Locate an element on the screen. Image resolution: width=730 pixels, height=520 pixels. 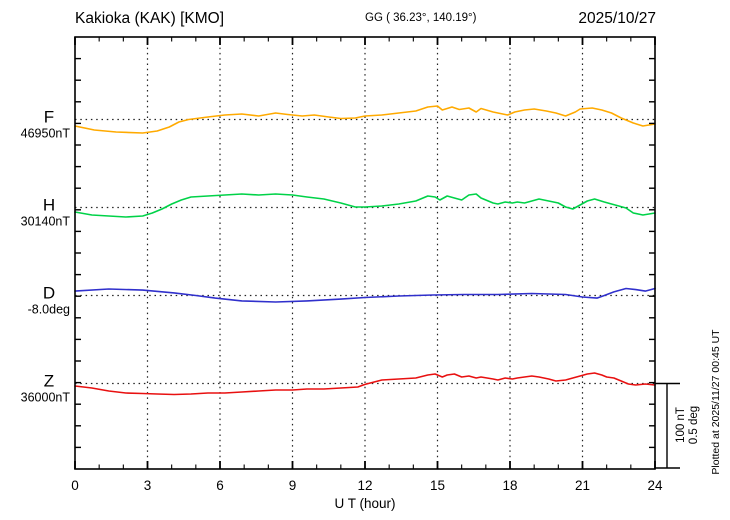
x-tick-label: 18 is located at coordinates (509, 485).